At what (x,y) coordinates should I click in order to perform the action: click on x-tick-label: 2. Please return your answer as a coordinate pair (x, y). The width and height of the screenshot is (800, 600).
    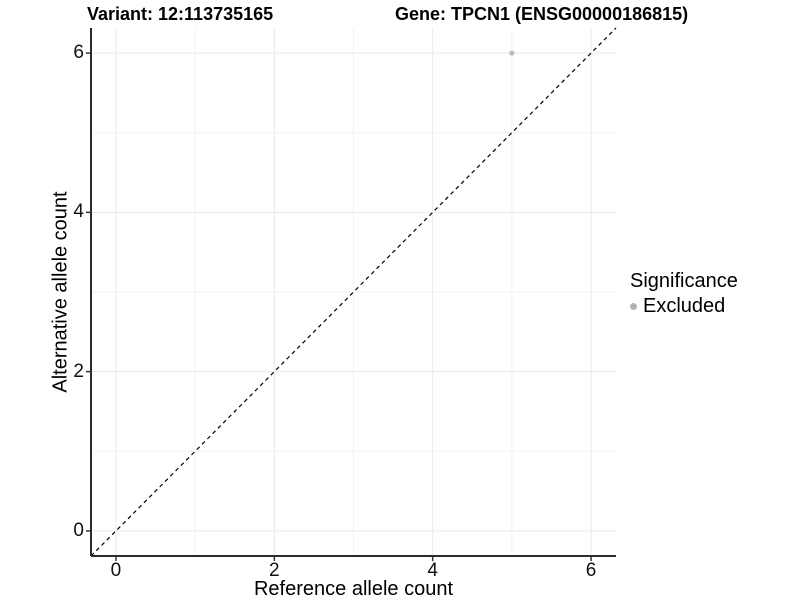
    Looking at the image, I should click on (274, 570).